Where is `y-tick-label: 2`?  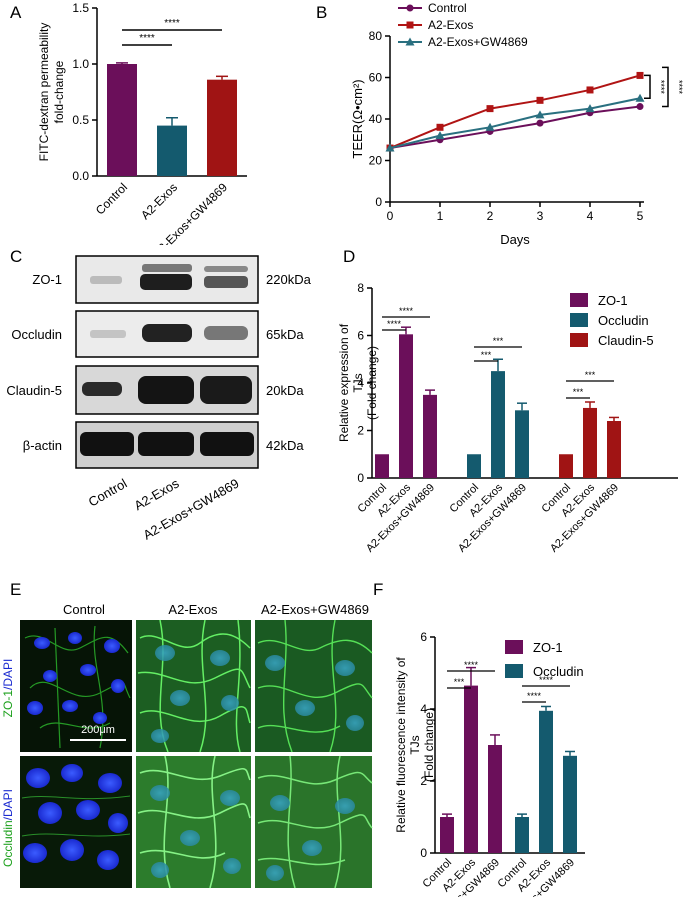 y-tick-label: 2 is located at coordinates (423, 781).